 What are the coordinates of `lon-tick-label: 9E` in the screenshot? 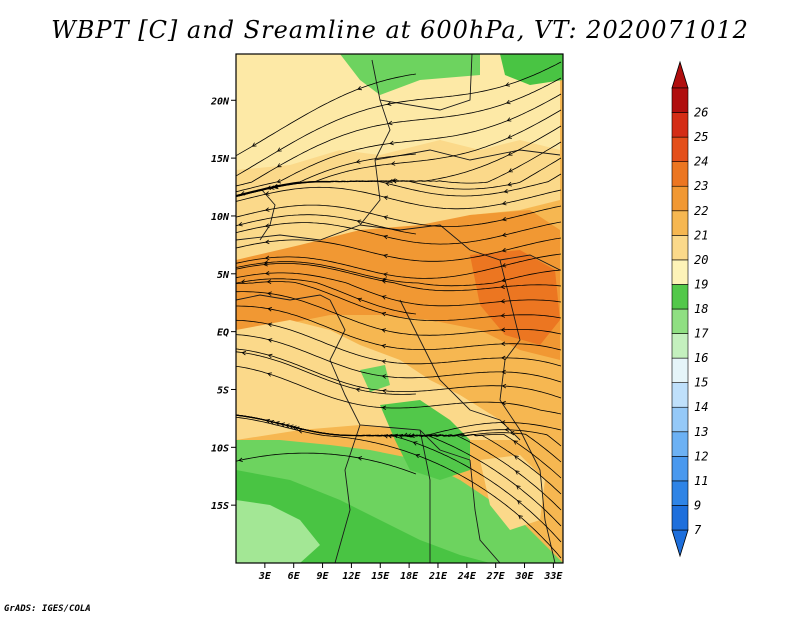 It's located at (323, 576).